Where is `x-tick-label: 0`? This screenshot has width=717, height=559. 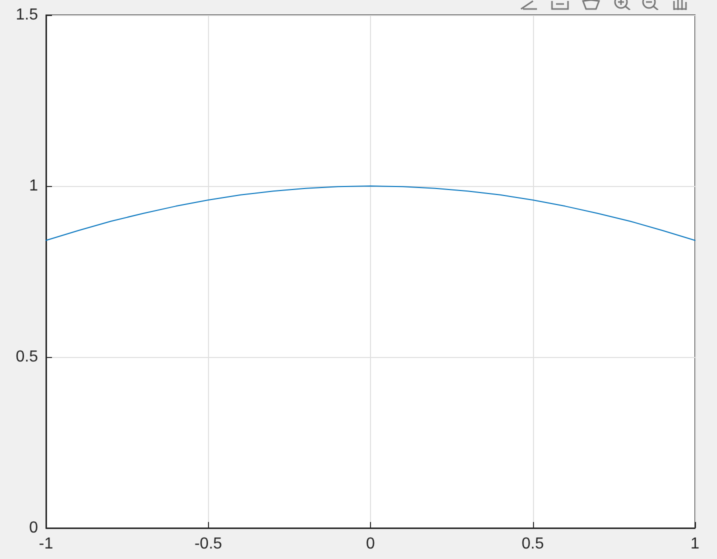
x-tick-label: 0 is located at coordinates (371, 544).